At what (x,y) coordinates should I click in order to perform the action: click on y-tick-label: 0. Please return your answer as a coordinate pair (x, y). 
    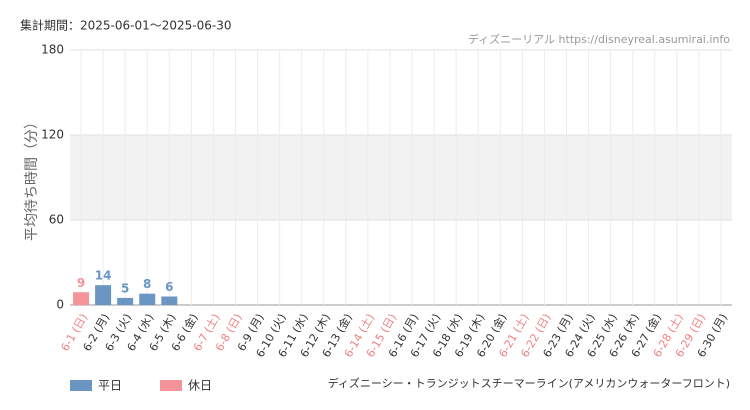
    Looking at the image, I should click on (60, 305).